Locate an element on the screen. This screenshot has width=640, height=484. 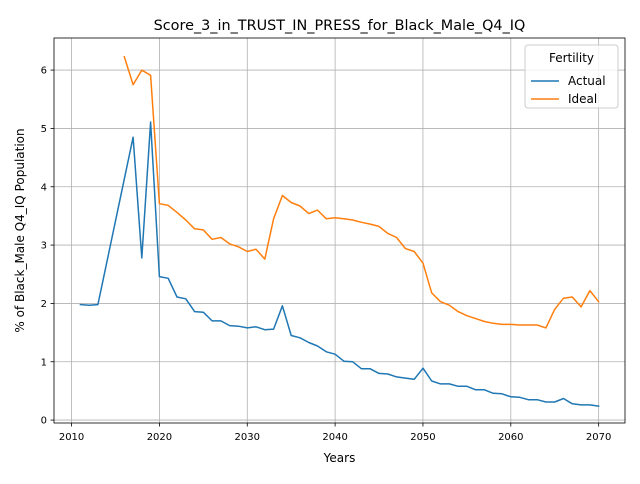
x-tick-label: 2040 is located at coordinates (334, 437).